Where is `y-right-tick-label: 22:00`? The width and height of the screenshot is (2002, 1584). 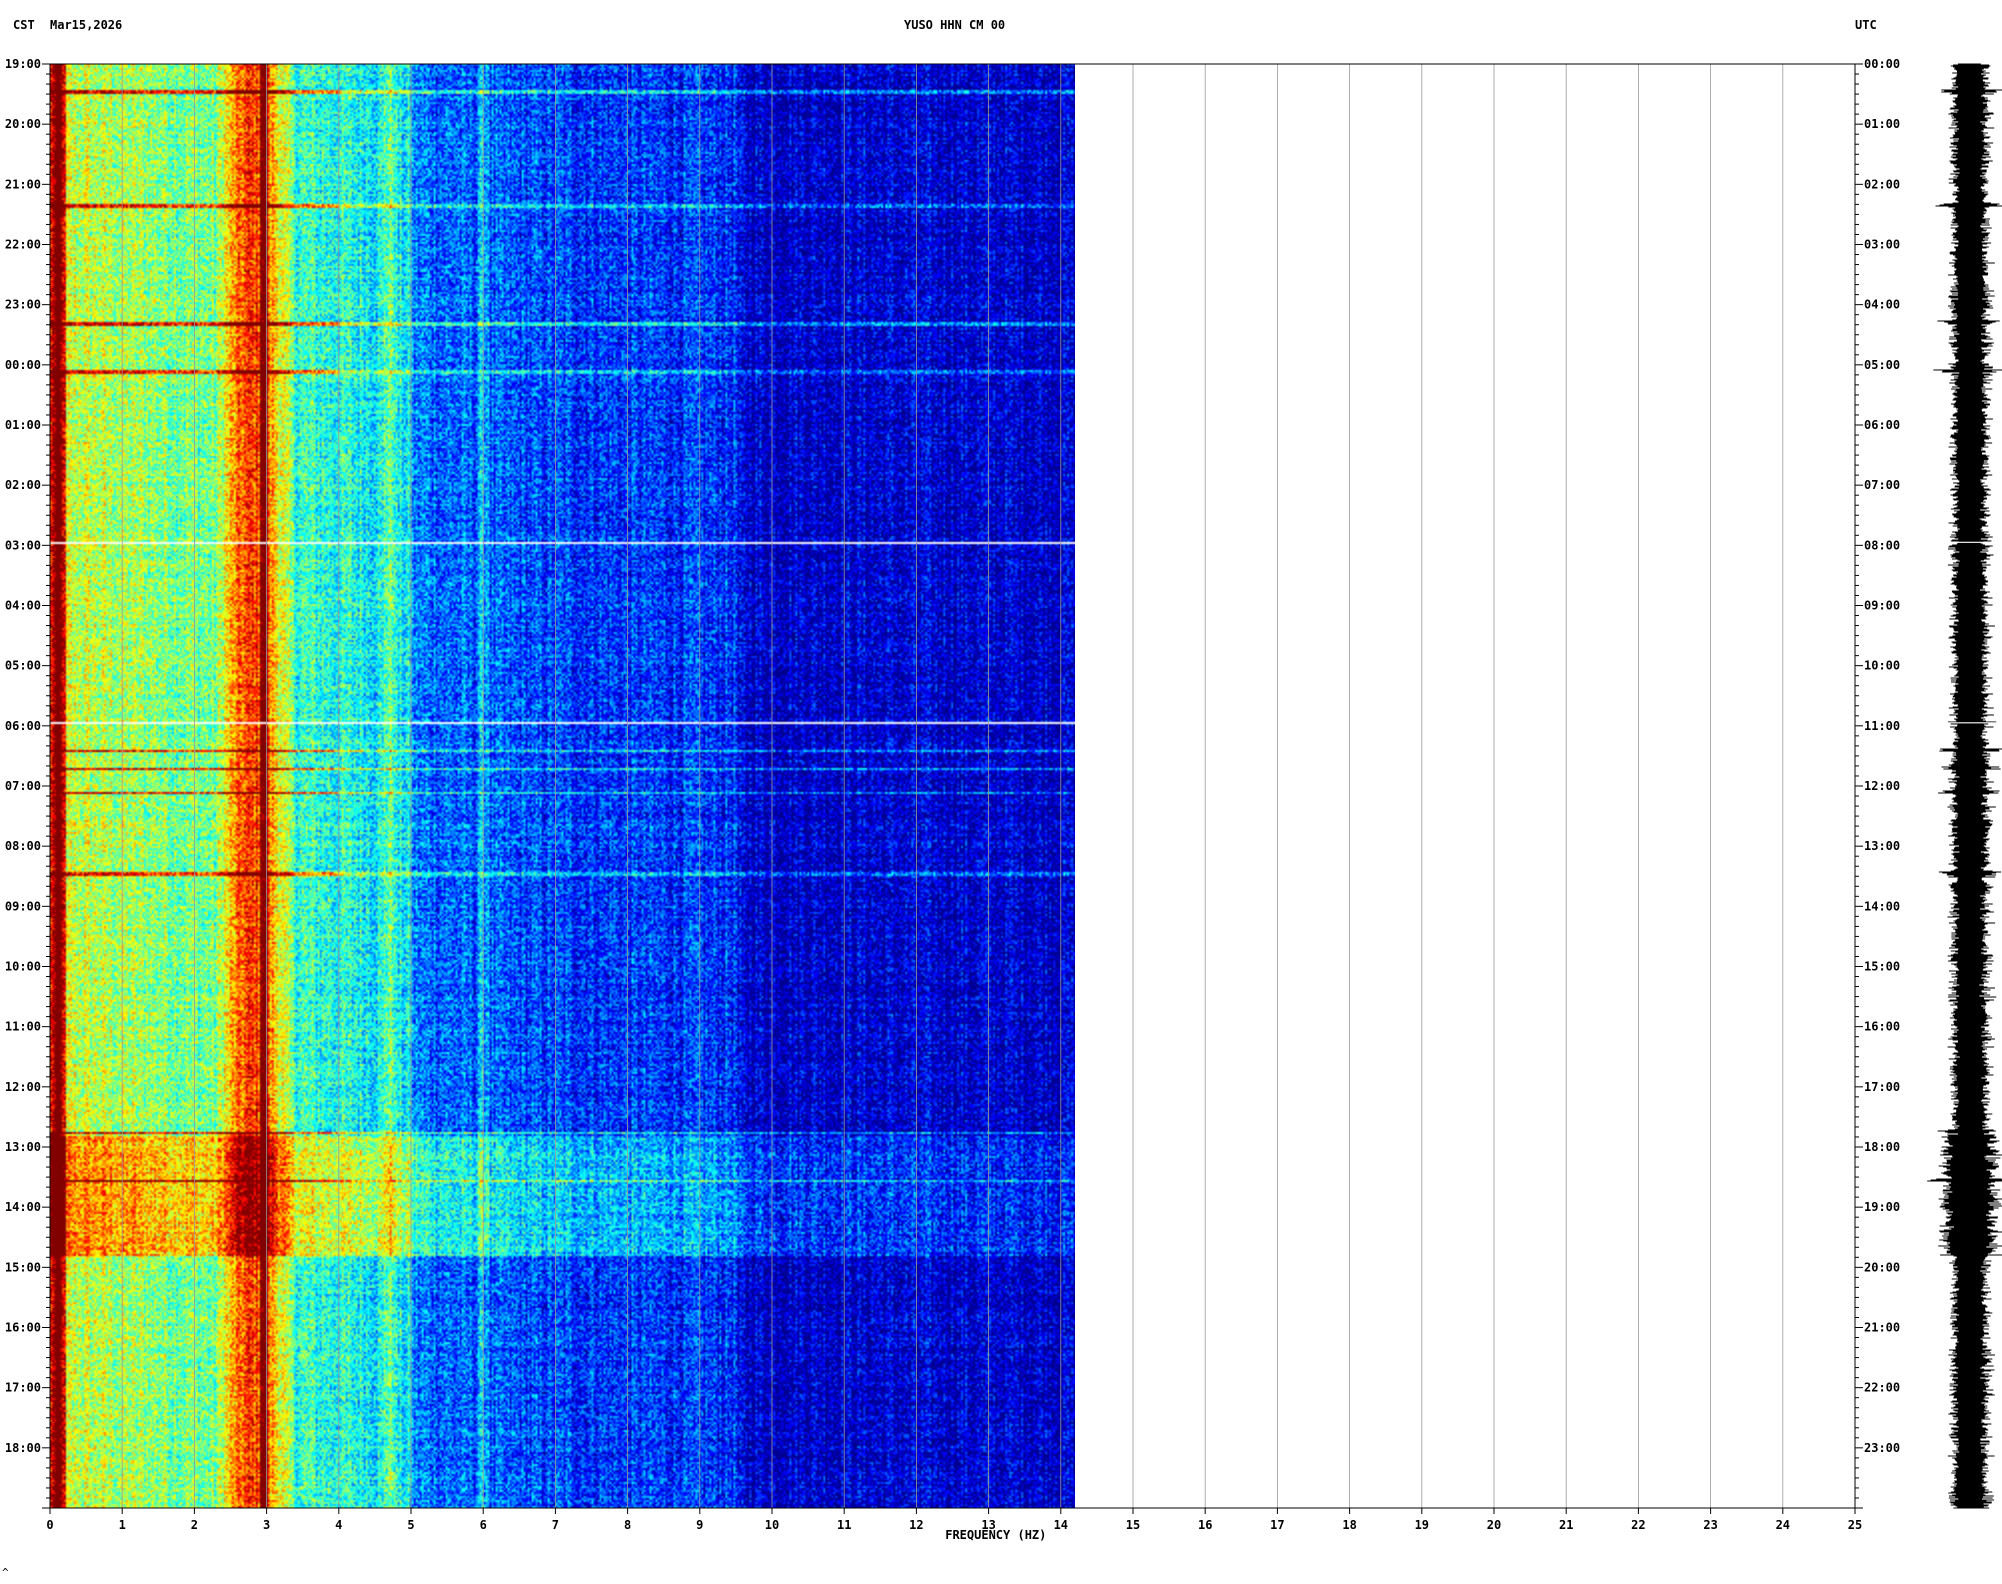
y-right-tick-label: 22:00 is located at coordinates (1882, 1388).